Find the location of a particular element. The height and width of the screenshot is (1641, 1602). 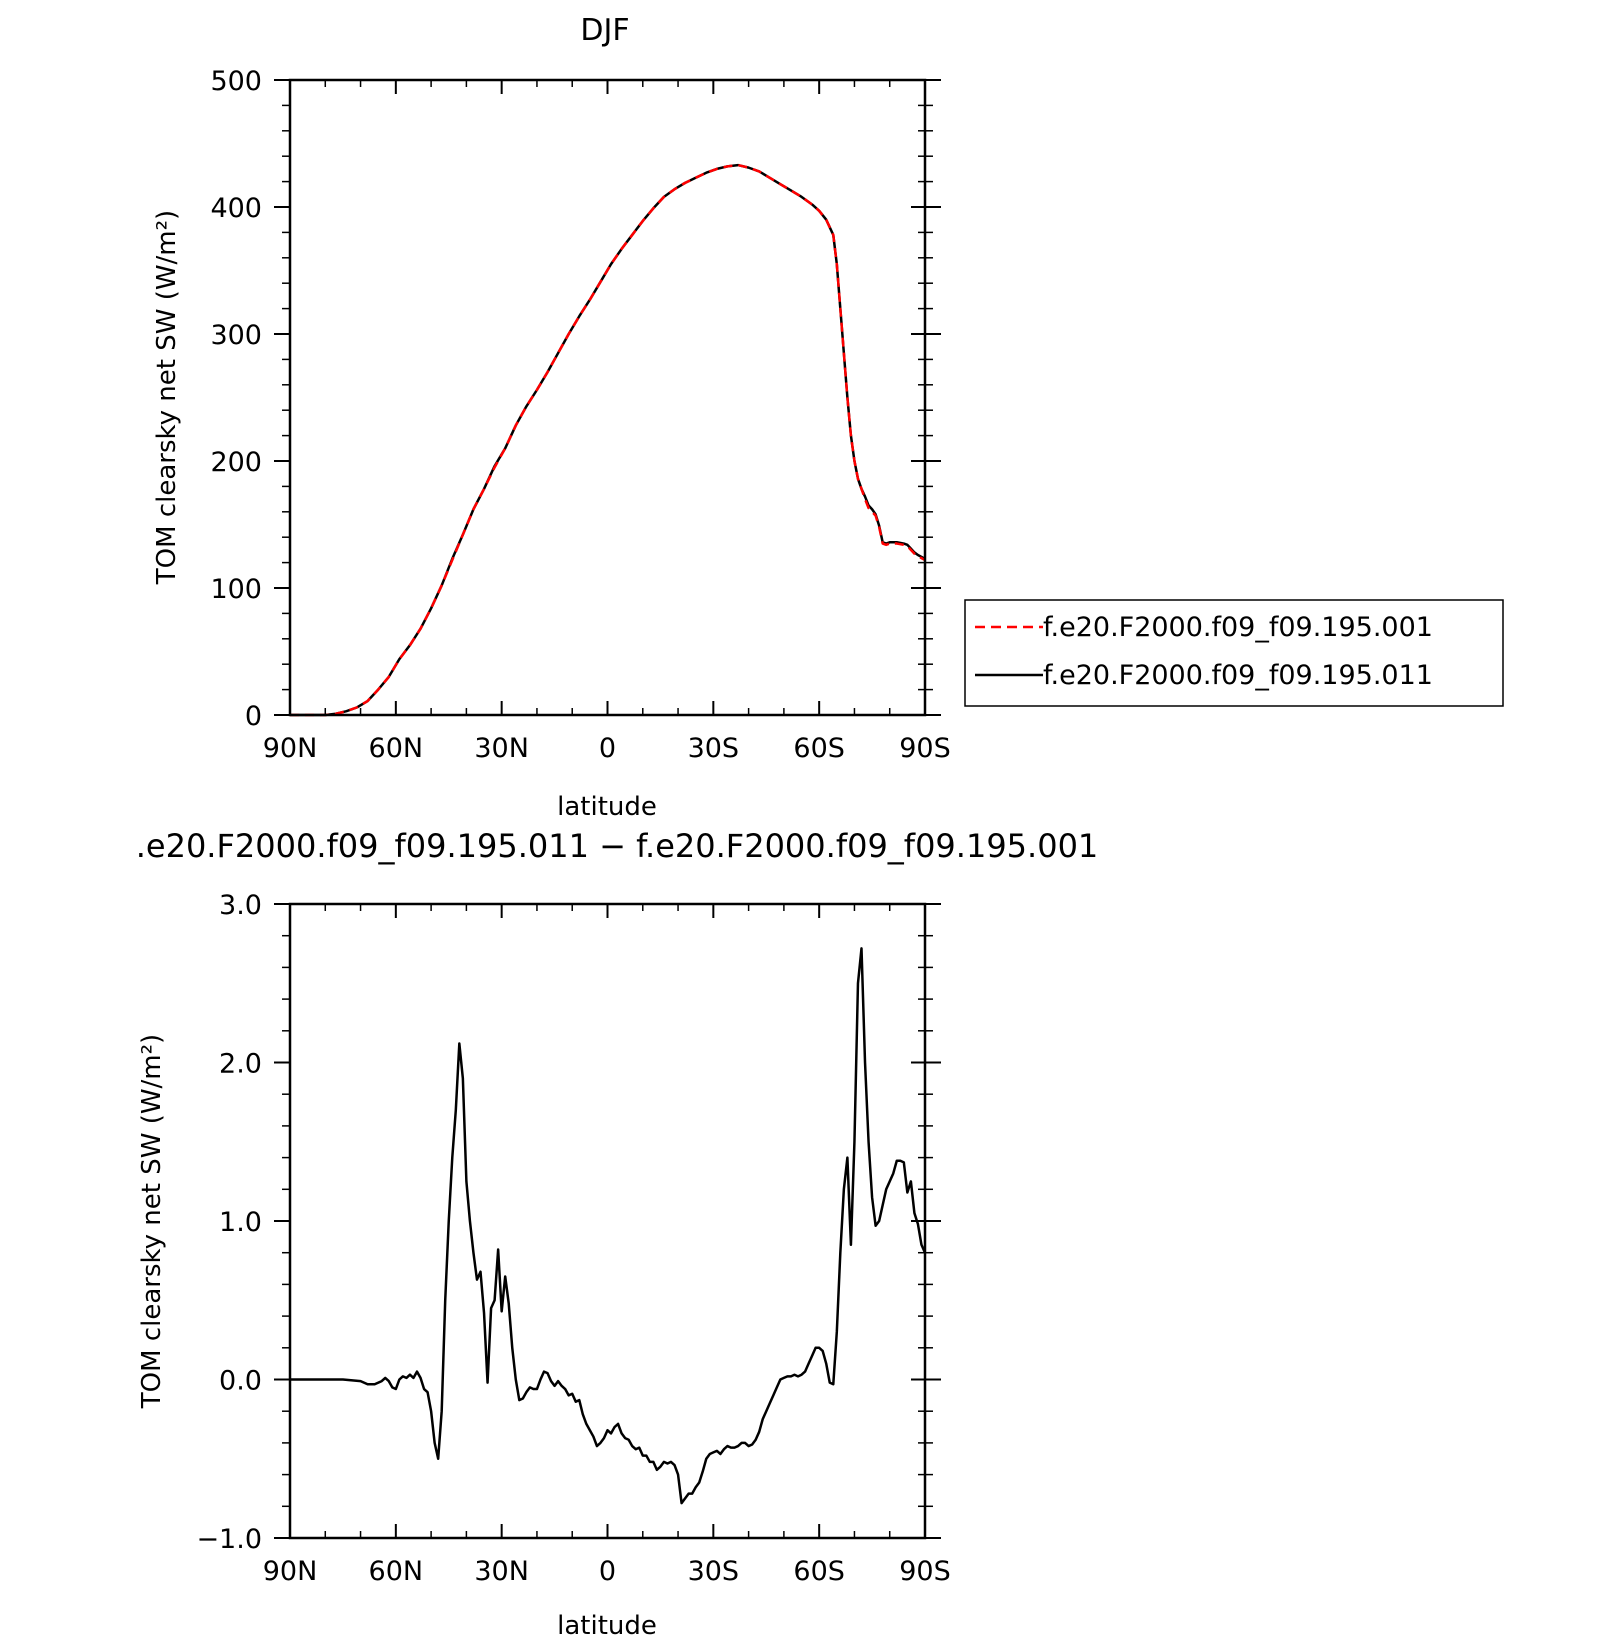

bottom-y-tick-label: 0.0 is located at coordinates (240, 1381).